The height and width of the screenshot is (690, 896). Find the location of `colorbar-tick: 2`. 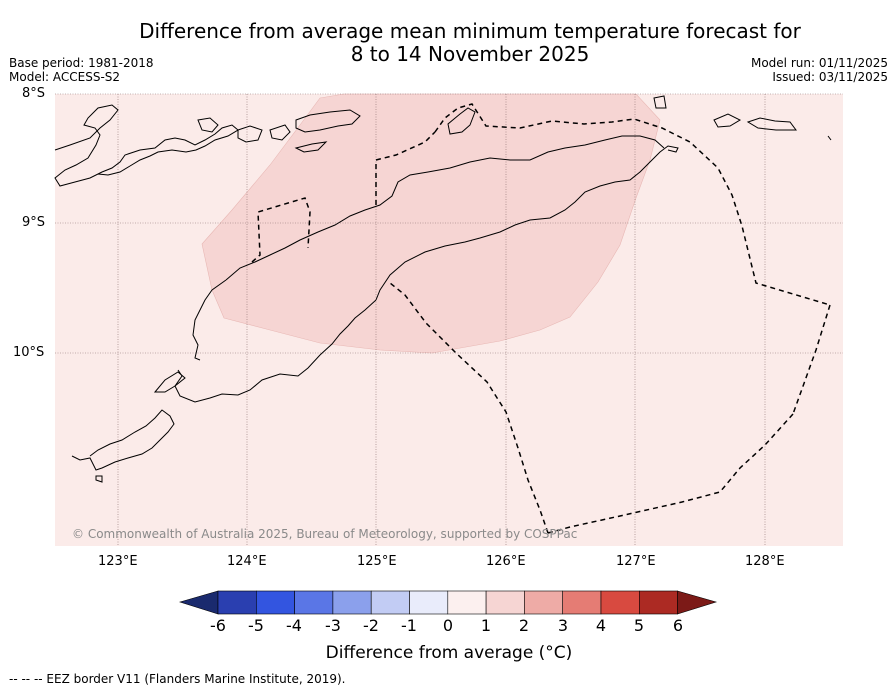

colorbar-tick: 2 is located at coordinates (524, 625).